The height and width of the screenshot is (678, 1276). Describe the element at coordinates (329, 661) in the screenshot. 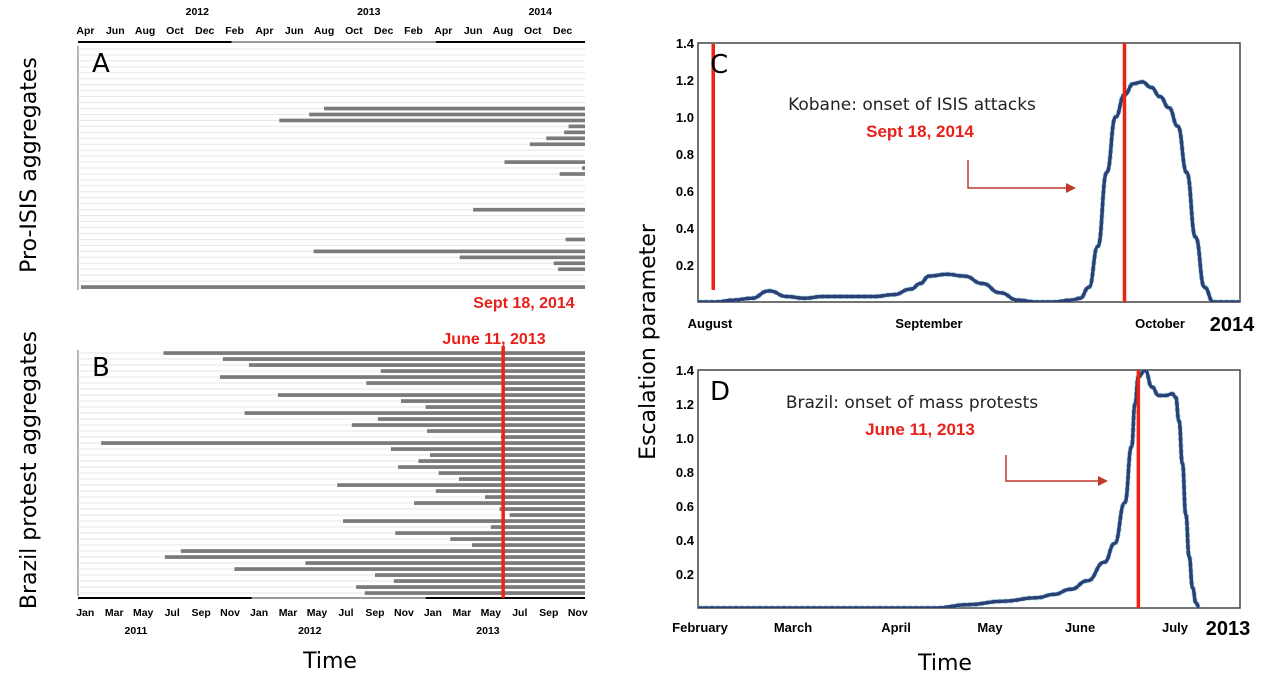

I see `left-xlabel: Time` at that location.